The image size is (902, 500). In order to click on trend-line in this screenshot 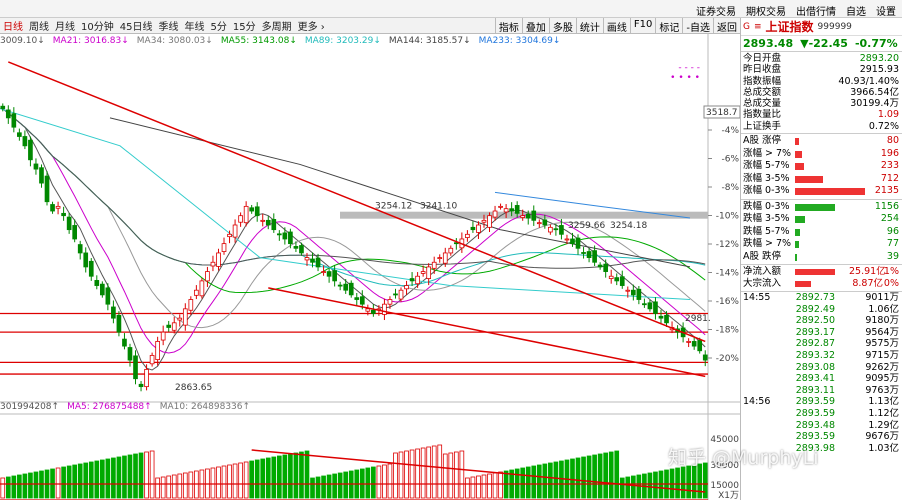, I will do `click(487, 332)`.